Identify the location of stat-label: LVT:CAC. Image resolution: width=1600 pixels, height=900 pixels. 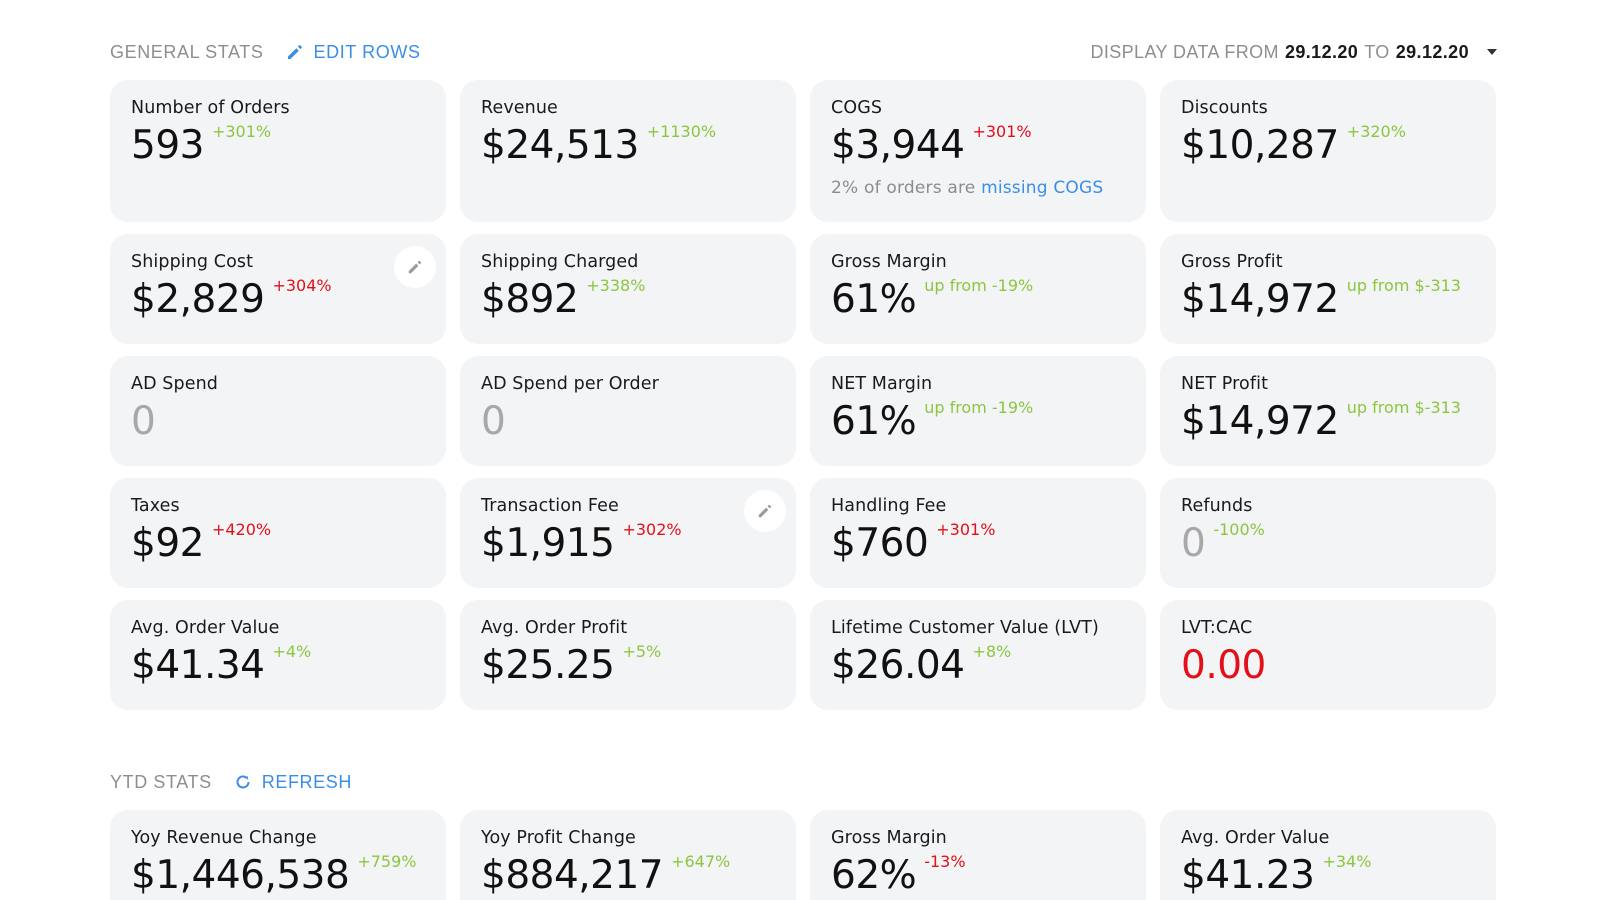
(1217, 628).